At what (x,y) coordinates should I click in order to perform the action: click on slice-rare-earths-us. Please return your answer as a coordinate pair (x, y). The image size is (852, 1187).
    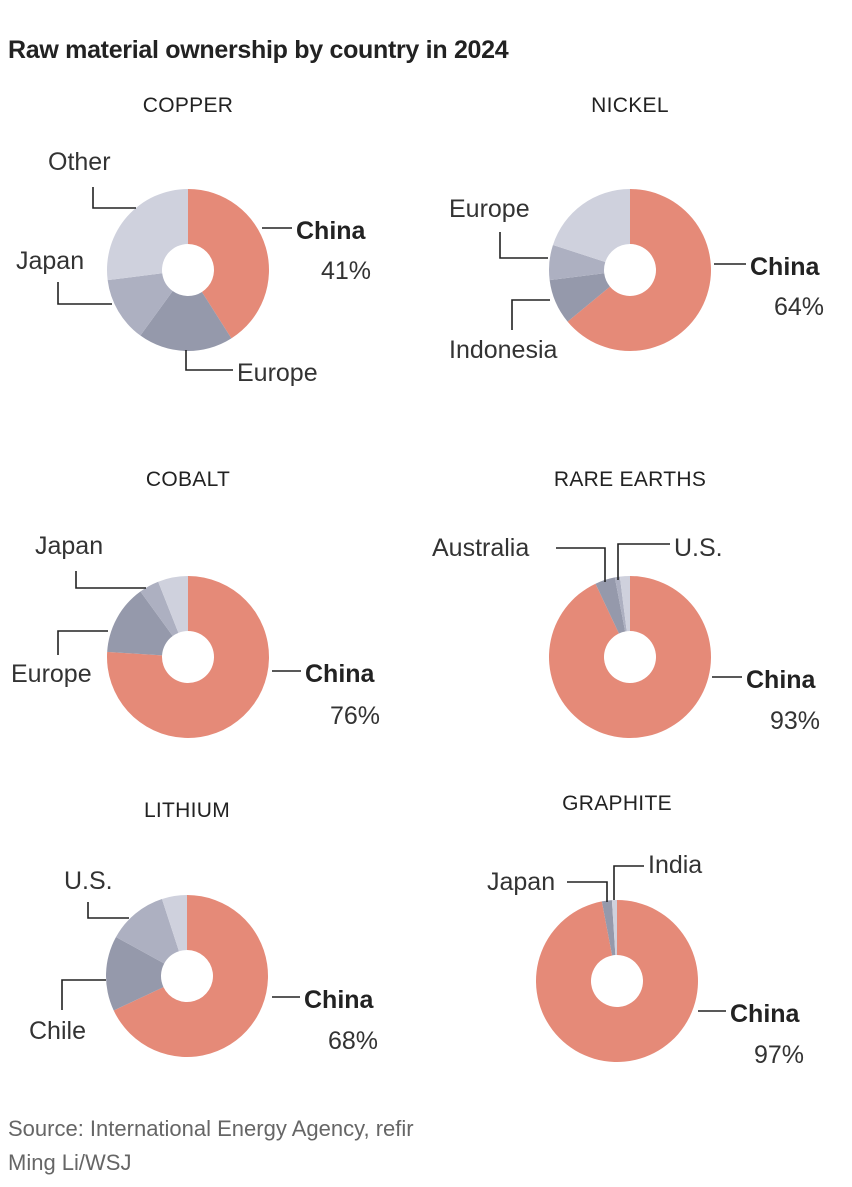
    Looking at the image, I should click on (624, 604).